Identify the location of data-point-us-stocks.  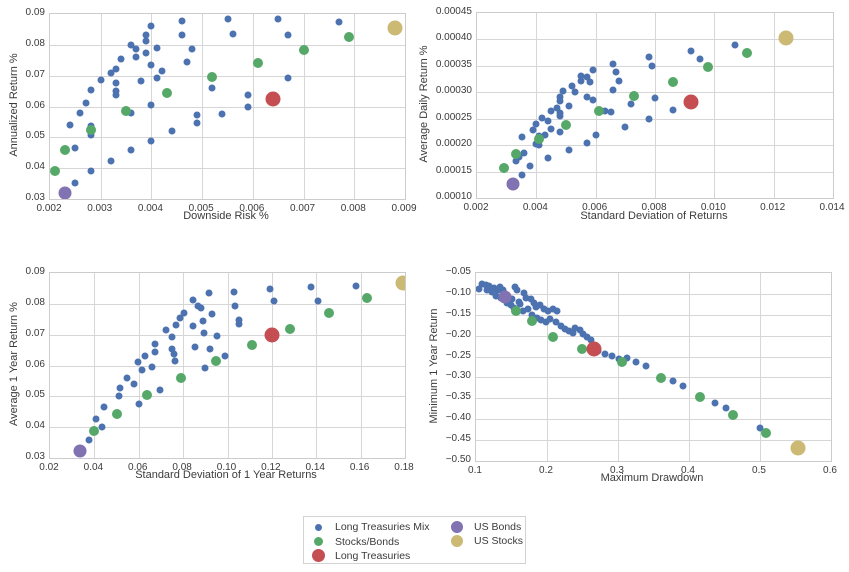
(400, 283).